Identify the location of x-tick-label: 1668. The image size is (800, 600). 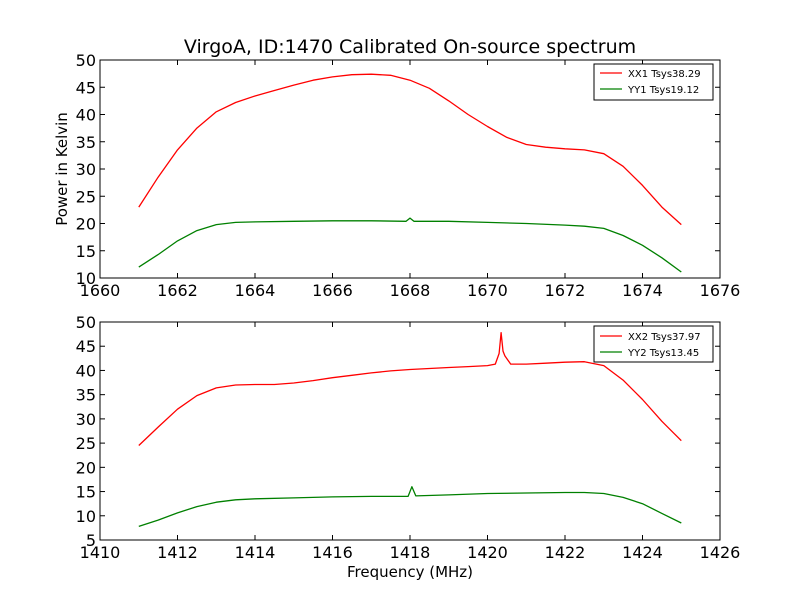
(410, 290).